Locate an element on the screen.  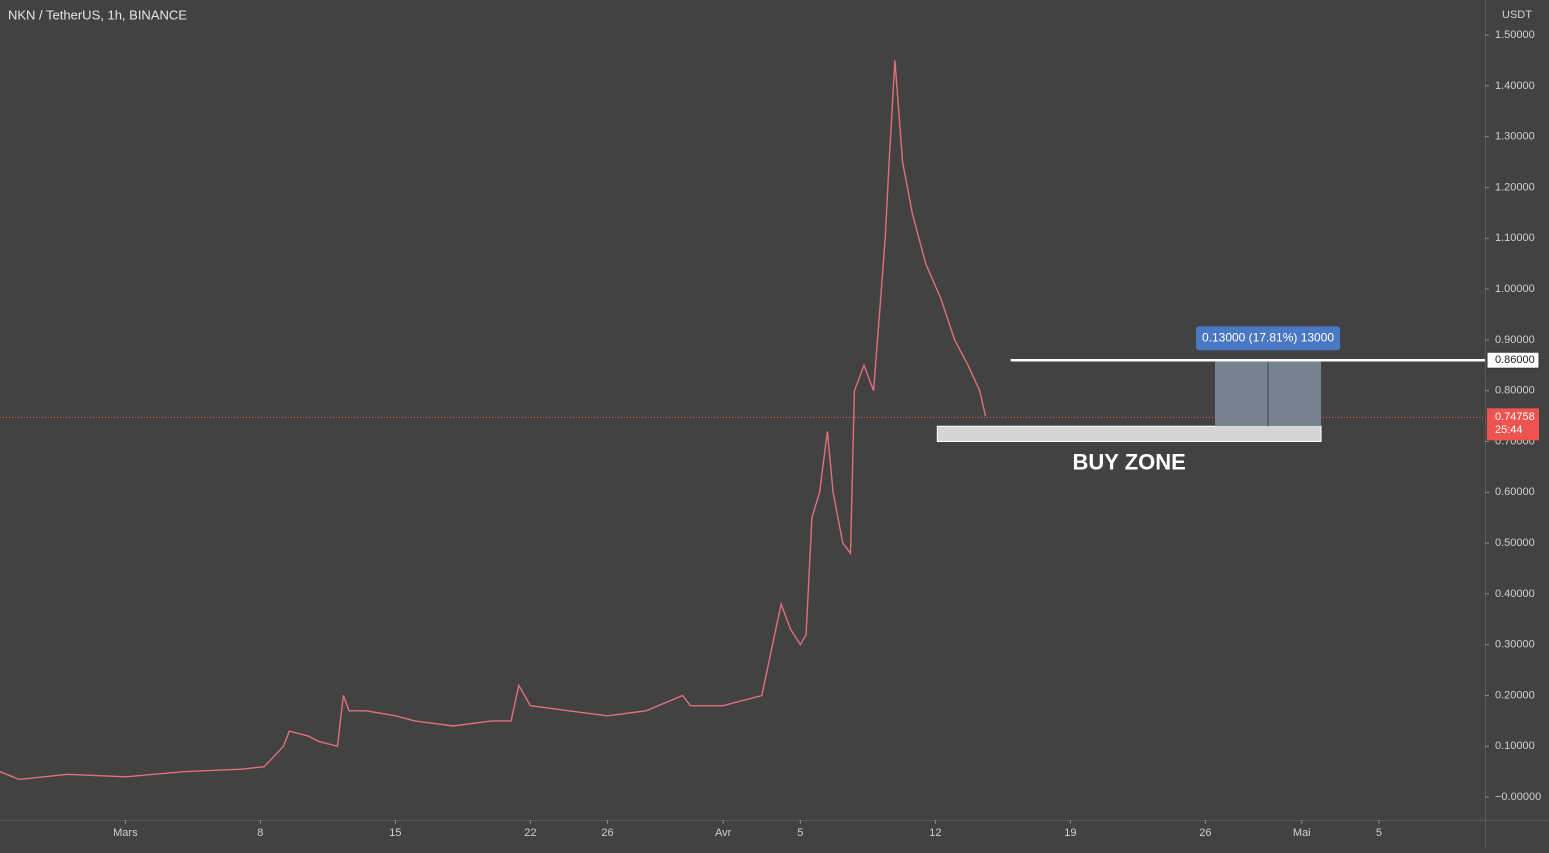
y-tick-label: 1.00000 is located at coordinates (1515, 289).